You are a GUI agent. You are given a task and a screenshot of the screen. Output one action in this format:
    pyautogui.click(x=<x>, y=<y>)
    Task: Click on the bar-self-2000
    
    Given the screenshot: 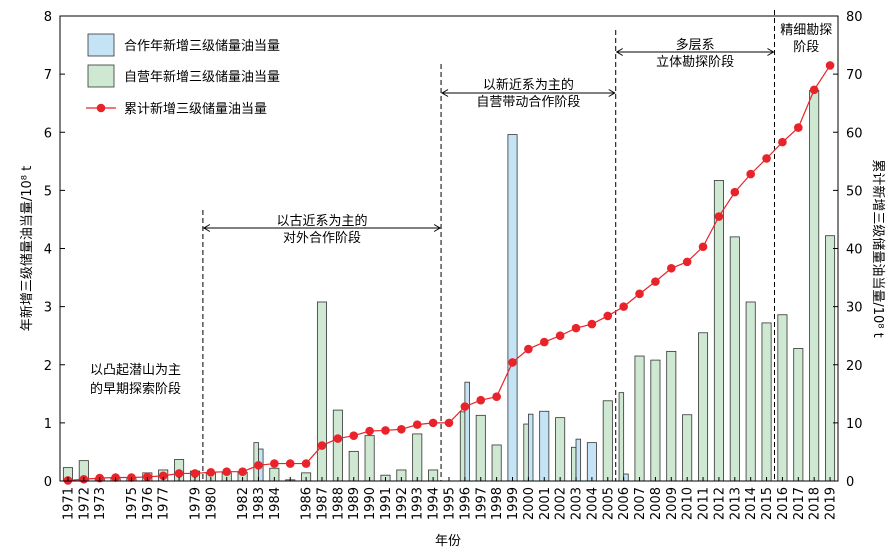 What is the action you would take?
    pyautogui.click(x=526, y=452)
    